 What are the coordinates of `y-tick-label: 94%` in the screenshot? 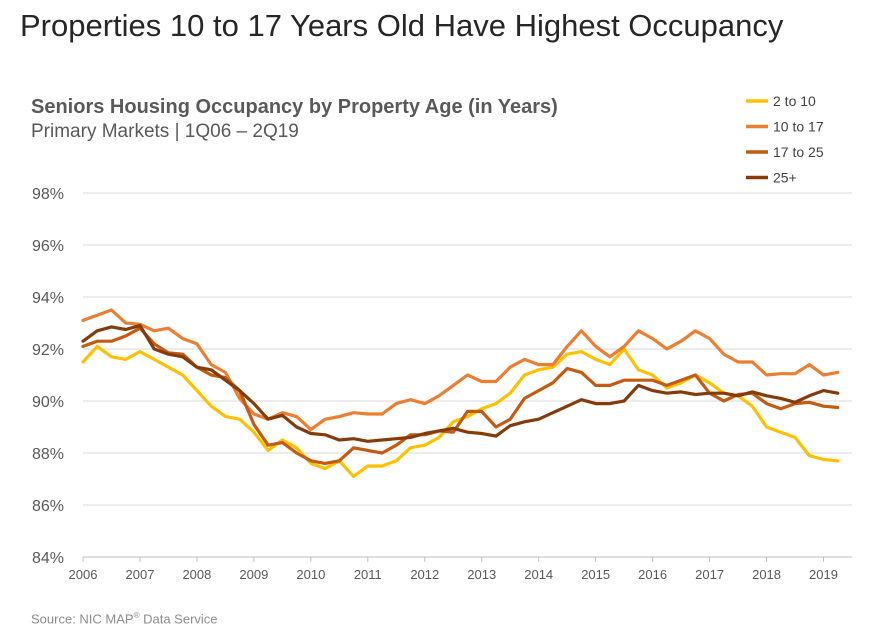 It's located at (48, 298).